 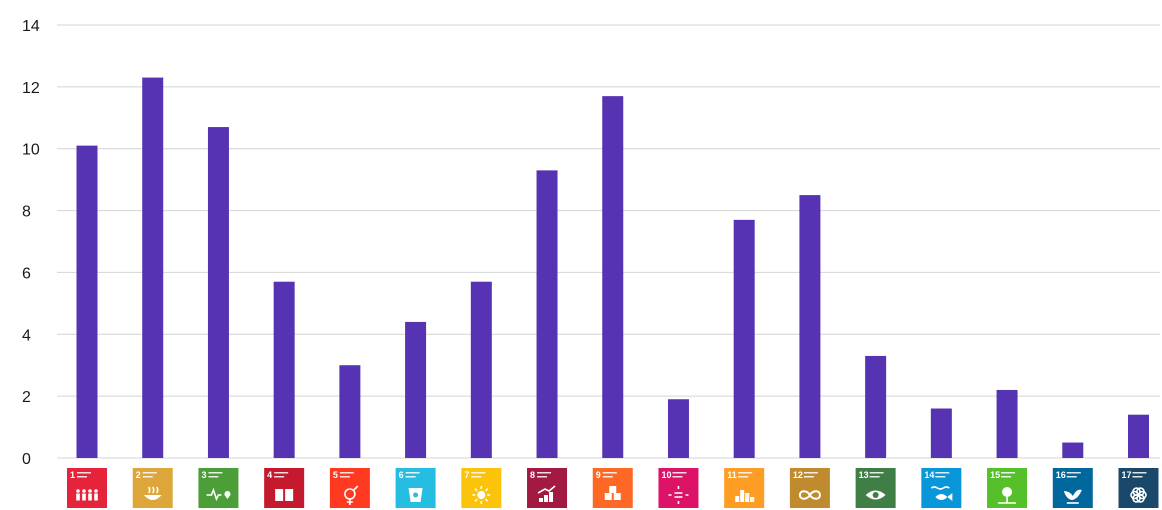 What do you see at coordinates (284, 495) in the screenshot?
I see `book-icon` at bounding box center [284, 495].